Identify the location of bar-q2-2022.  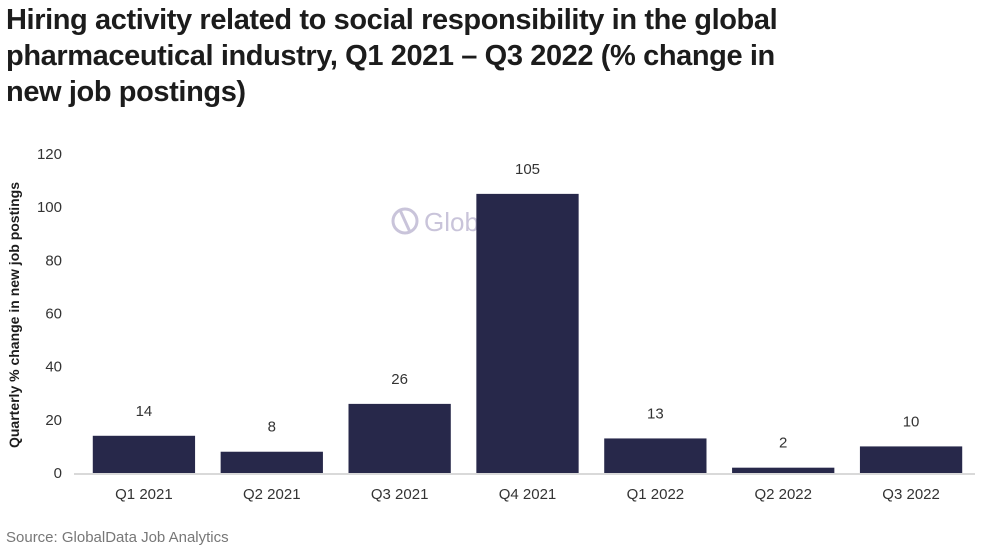
(783, 470).